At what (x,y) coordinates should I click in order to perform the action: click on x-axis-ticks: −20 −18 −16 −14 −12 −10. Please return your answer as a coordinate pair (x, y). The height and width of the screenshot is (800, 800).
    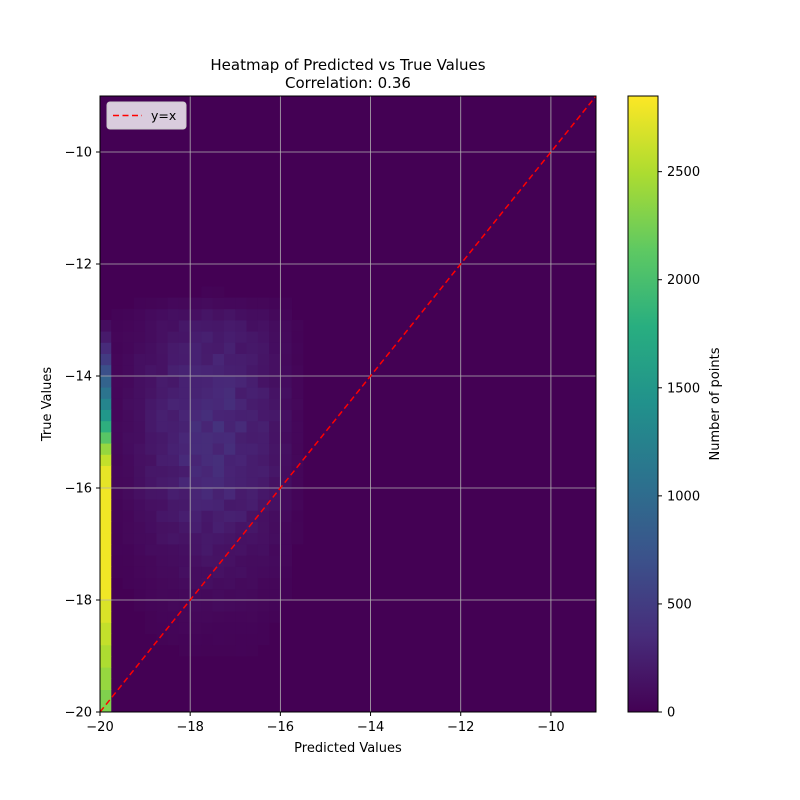
    Looking at the image, I should click on (325, 723).